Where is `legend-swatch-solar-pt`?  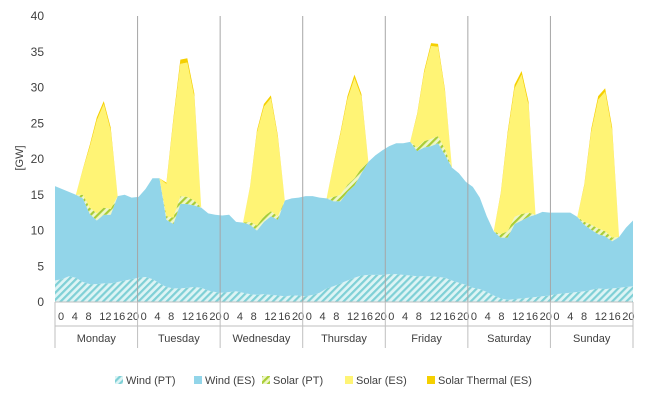 legend-swatch-solar-pt is located at coordinates (266, 380).